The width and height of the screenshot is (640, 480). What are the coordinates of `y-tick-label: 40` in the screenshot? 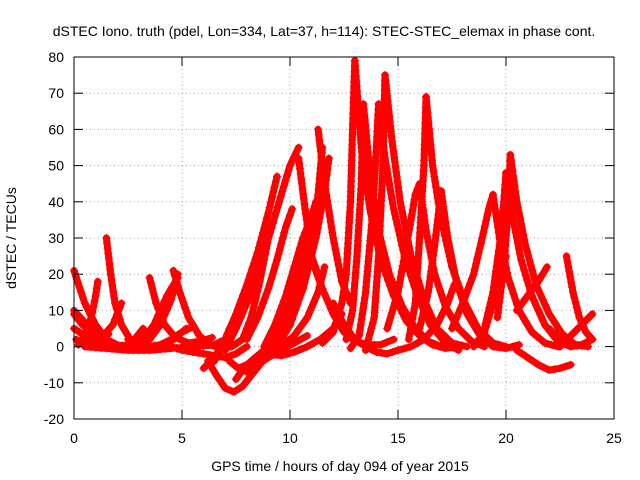 It's located at (56, 202).